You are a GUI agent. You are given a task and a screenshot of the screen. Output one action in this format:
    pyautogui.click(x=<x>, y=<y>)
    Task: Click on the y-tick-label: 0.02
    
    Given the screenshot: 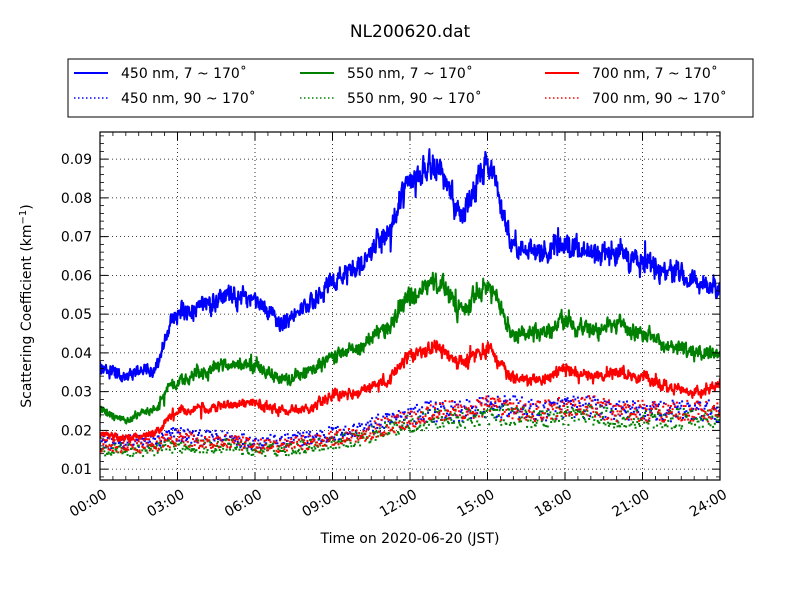 What is the action you would take?
    pyautogui.click(x=76, y=431)
    